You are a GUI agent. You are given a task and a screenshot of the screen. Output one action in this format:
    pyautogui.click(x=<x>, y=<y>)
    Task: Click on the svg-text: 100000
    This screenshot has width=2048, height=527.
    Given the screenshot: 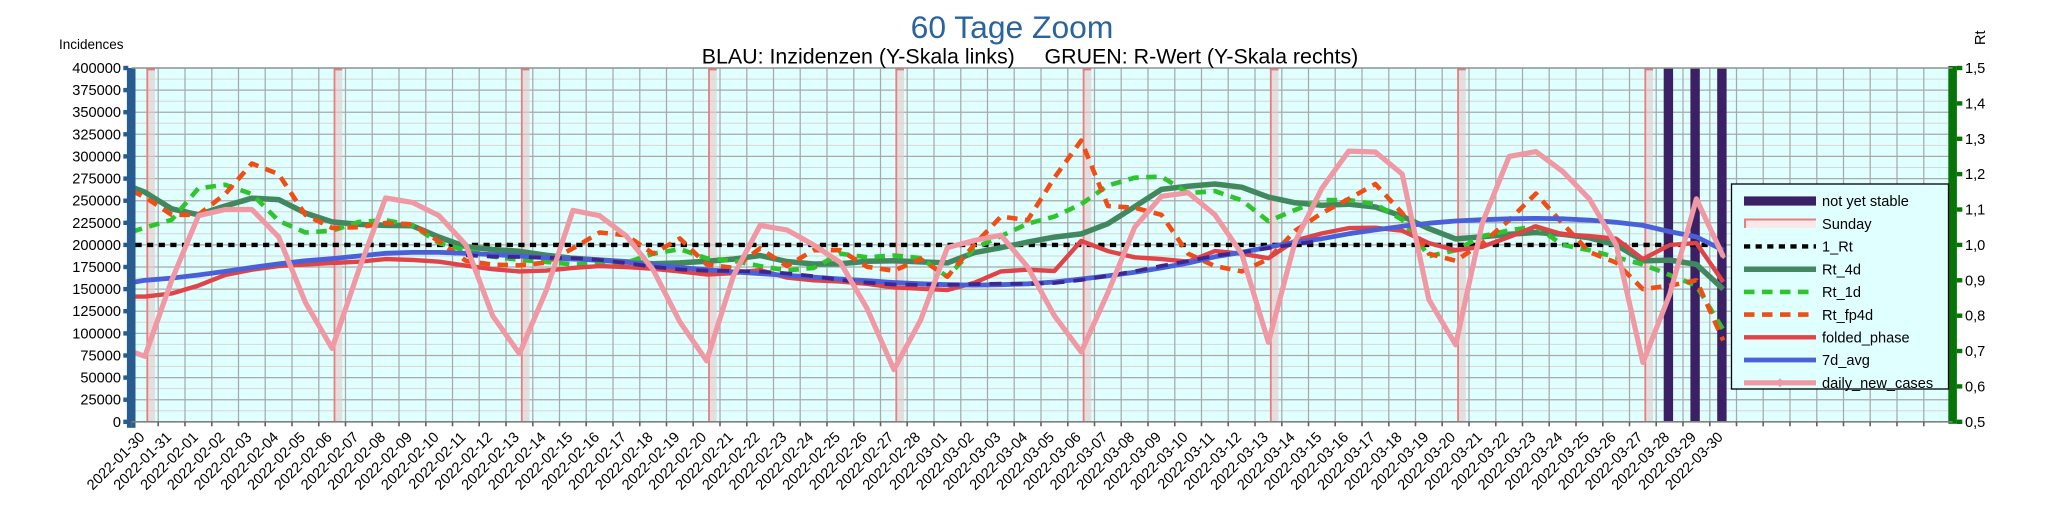 What is the action you would take?
    pyautogui.click(x=96, y=334)
    